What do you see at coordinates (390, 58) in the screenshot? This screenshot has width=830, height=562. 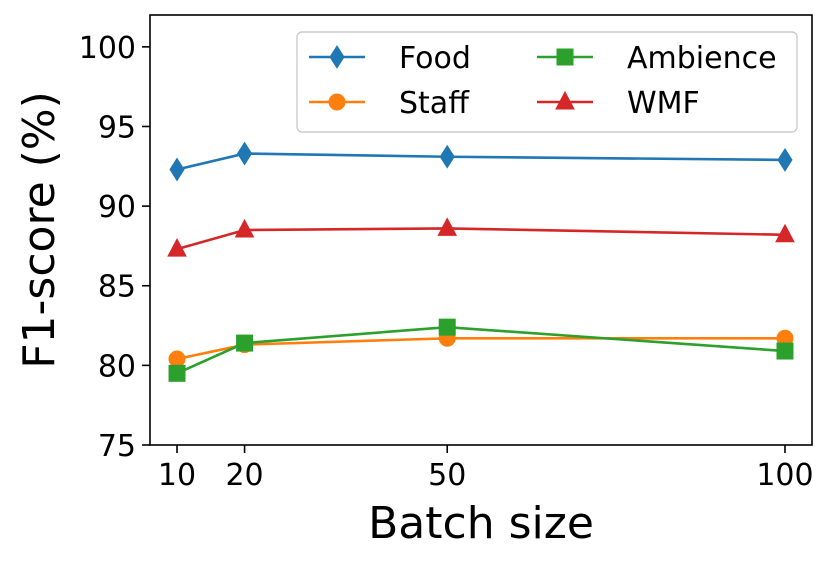 I see `legend-item-food: Food` at bounding box center [390, 58].